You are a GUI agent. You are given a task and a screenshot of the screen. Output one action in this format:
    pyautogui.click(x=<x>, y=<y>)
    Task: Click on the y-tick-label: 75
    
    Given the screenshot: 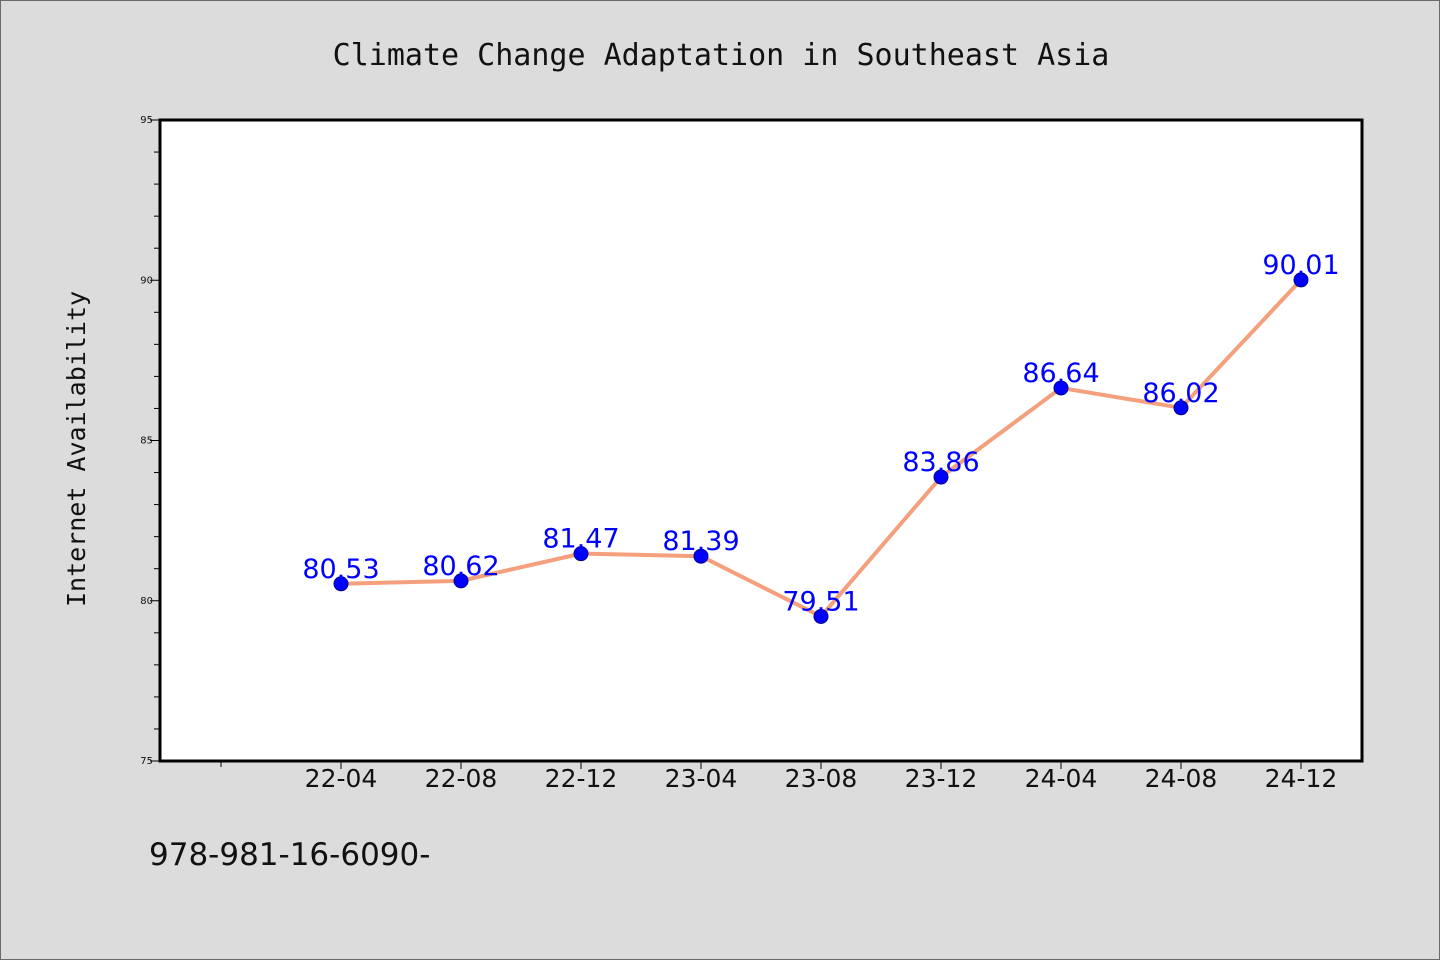 What is the action you would take?
    pyautogui.click(x=146, y=761)
    